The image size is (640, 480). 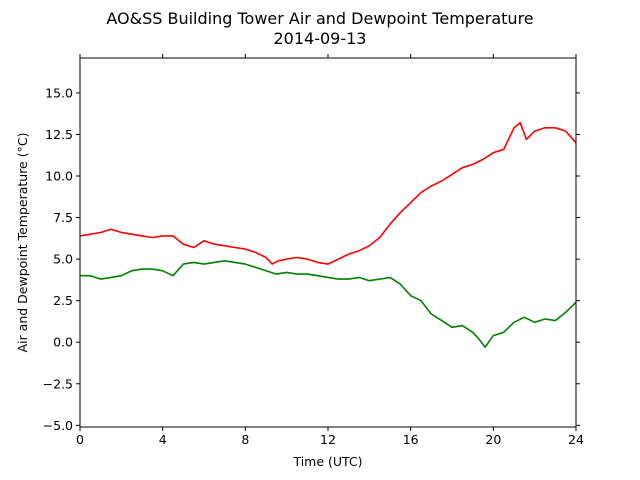 I want to click on y-tick-label: 2.5, so click(x=63, y=300).